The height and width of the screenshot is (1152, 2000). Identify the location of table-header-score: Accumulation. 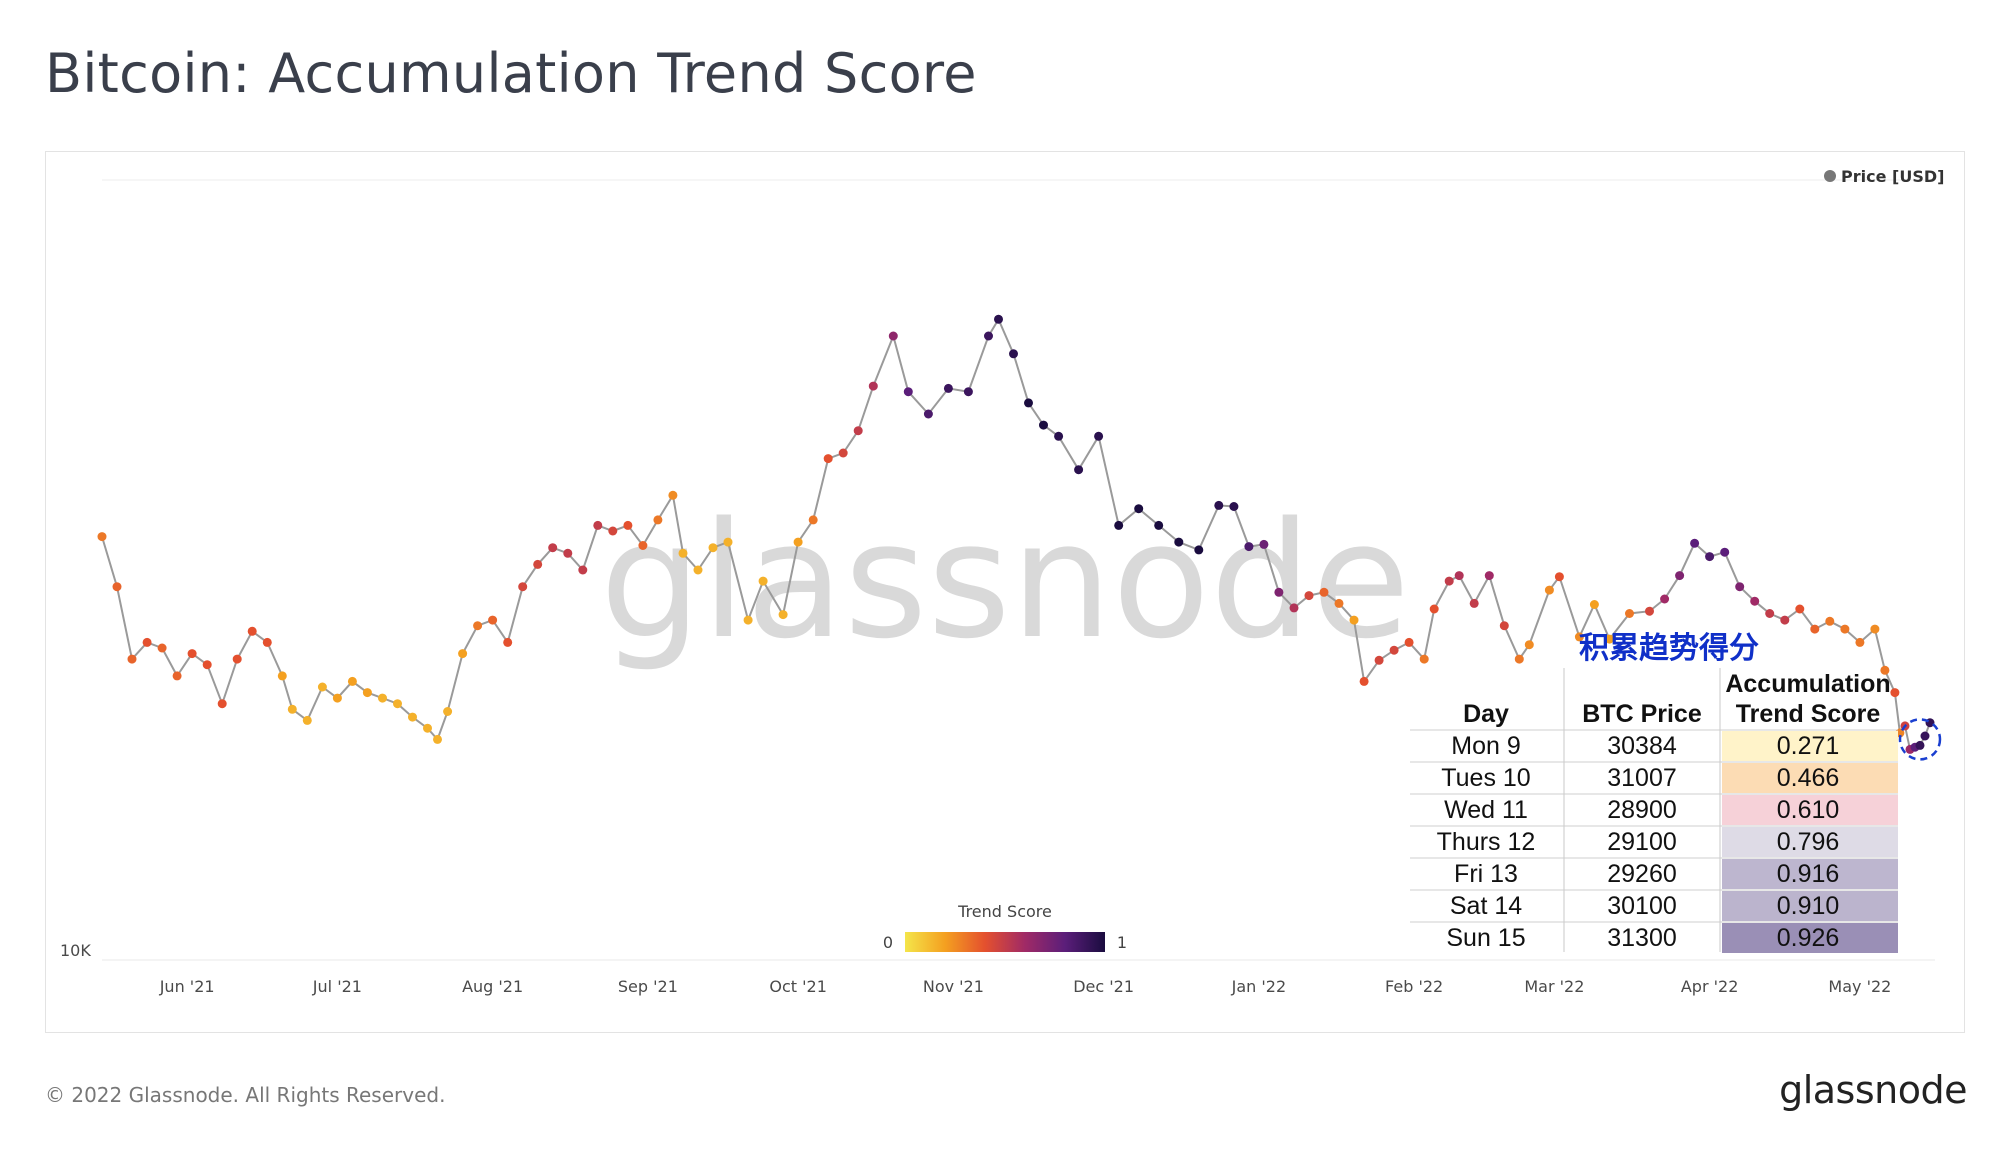
(1807, 684).